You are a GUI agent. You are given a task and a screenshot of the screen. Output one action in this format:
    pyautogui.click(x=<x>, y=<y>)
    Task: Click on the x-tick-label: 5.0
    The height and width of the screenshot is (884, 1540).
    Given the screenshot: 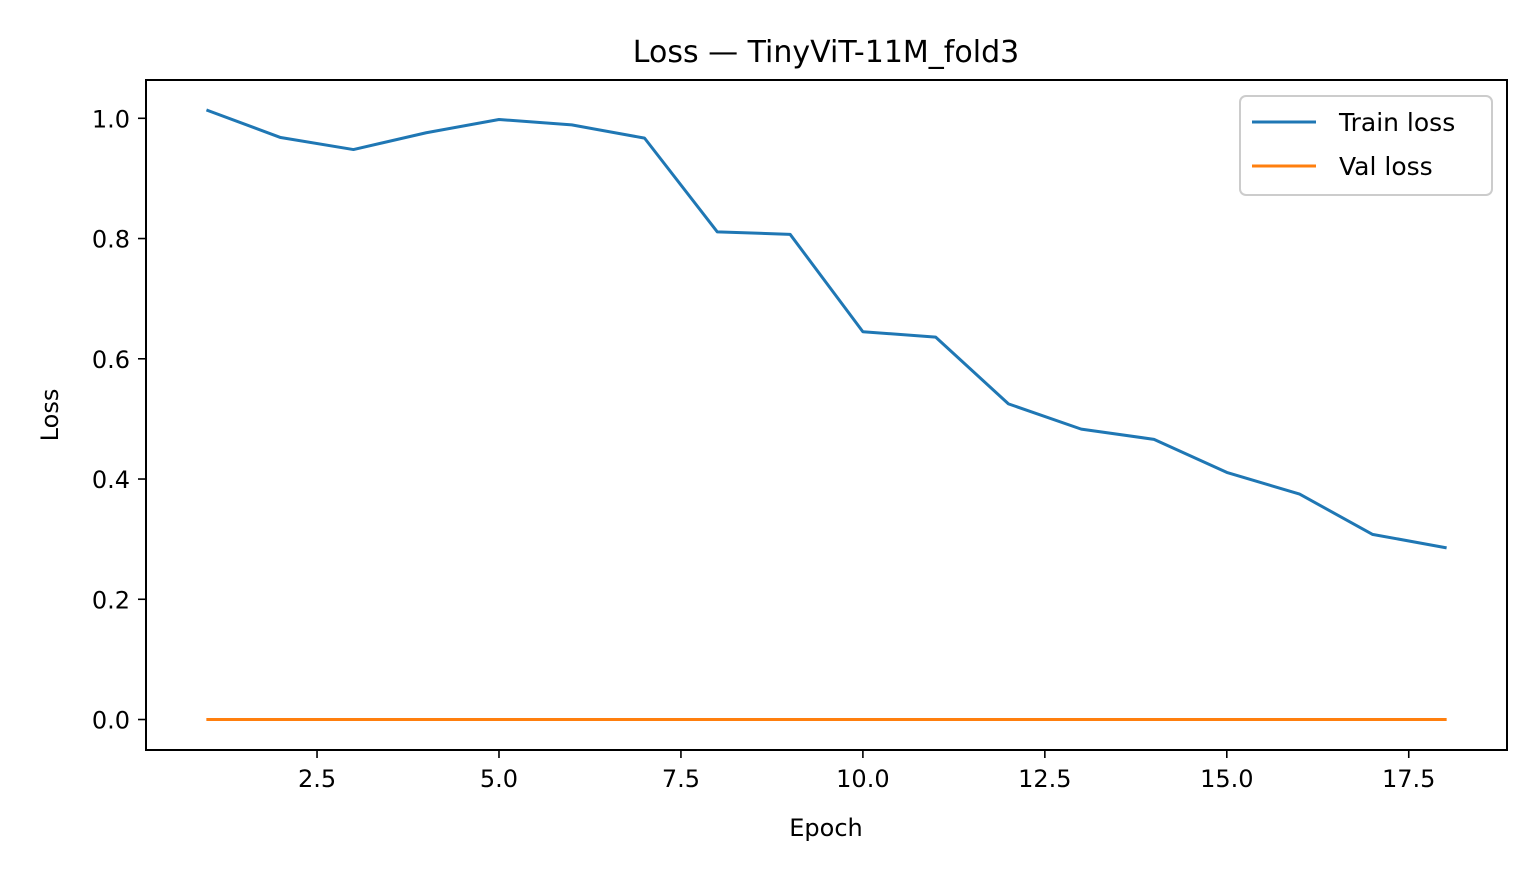 What is the action you would take?
    pyautogui.click(x=499, y=779)
    